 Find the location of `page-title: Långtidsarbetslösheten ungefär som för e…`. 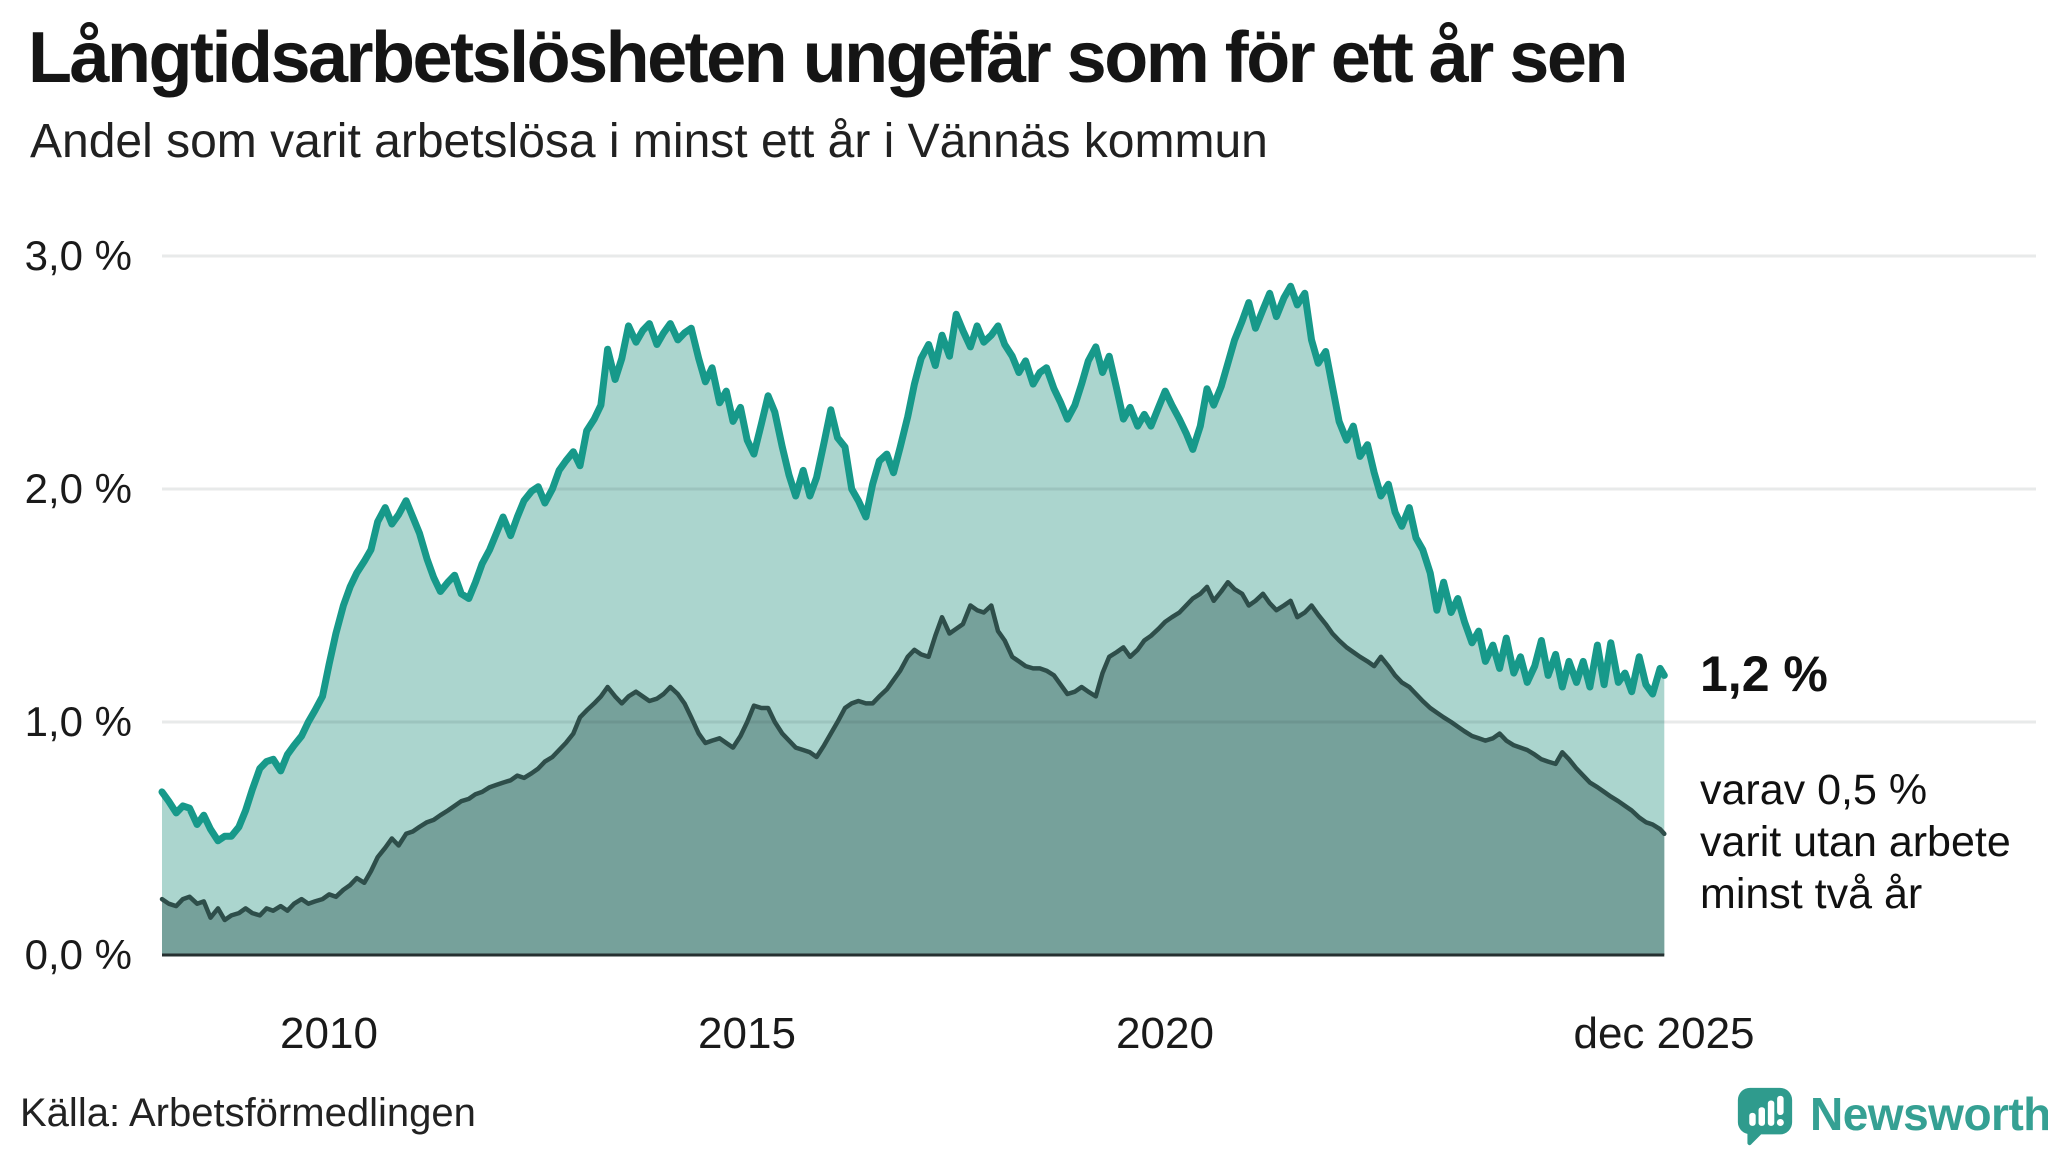

page-title: Långtidsarbetslösheten ungefär som för e… is located at coordinates (828, 58).